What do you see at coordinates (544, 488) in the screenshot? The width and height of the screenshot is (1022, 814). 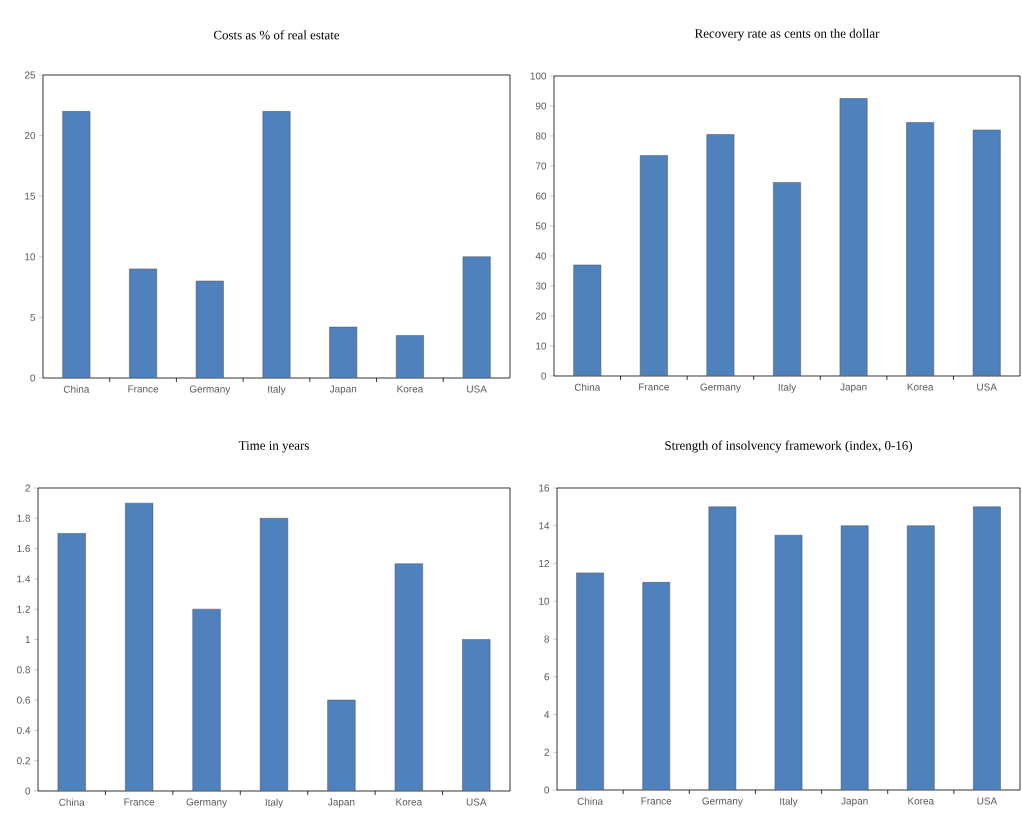 I see `y-tick-label: 16` at bounding box center [544, 488].